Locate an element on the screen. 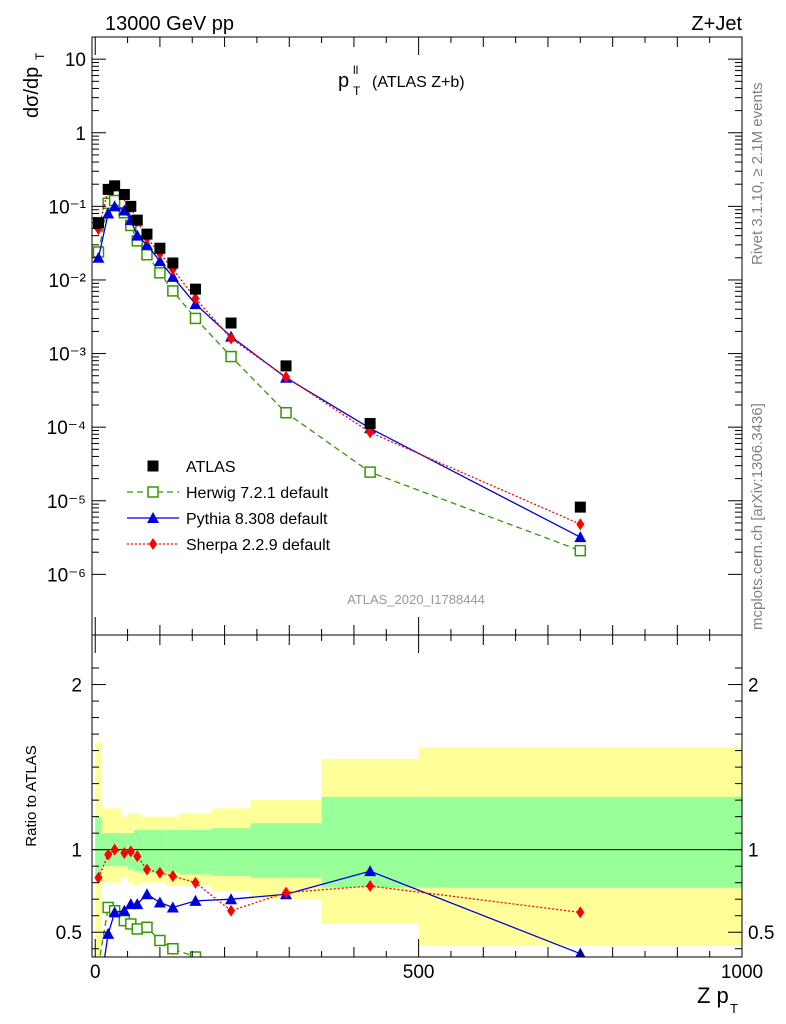 The image size is (786, 1024). legend-marker-herwig is located at coordinates (153, 492).